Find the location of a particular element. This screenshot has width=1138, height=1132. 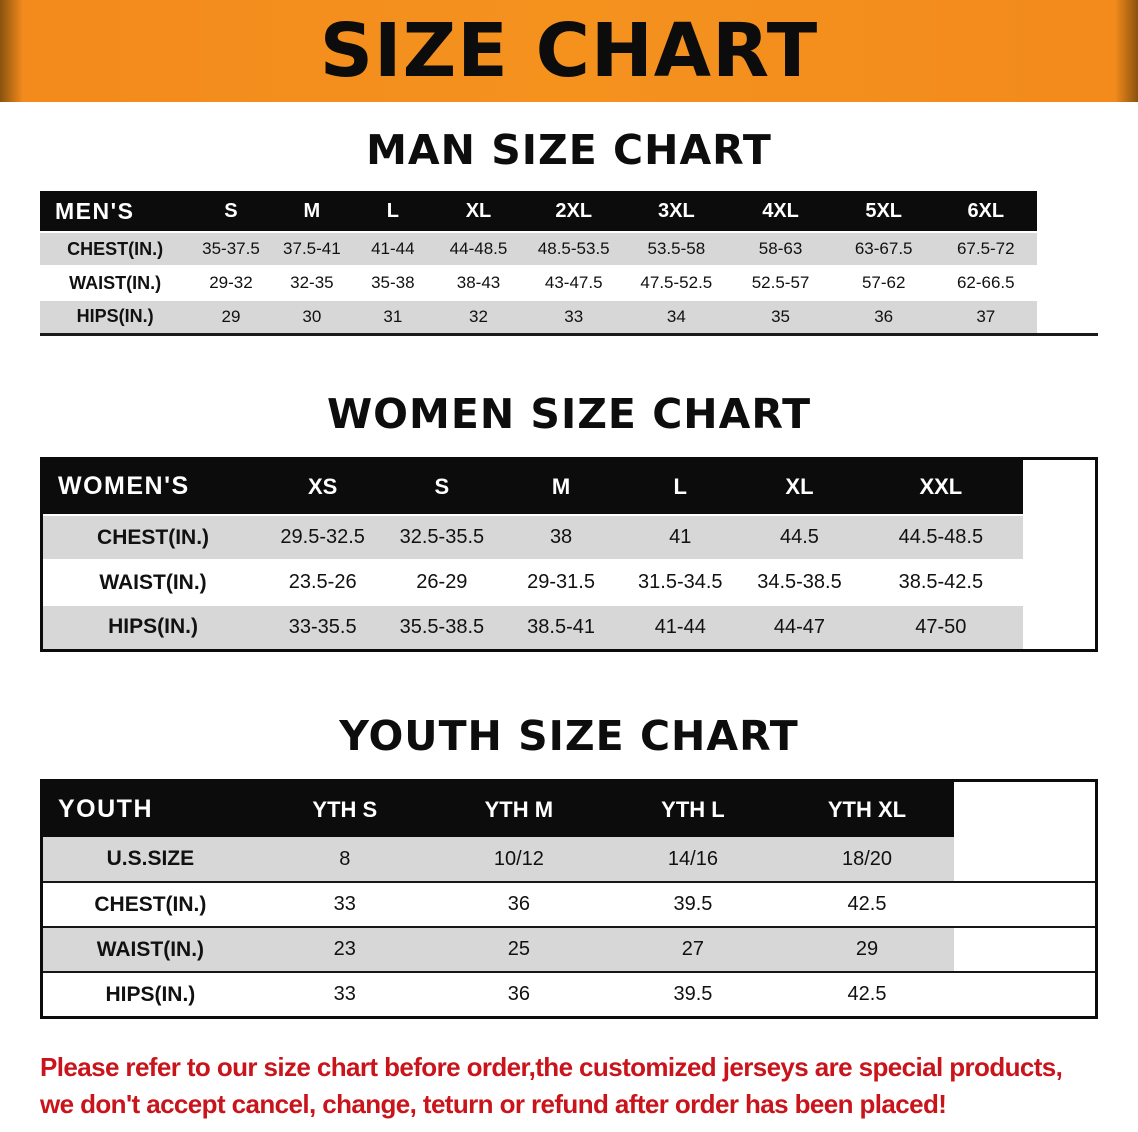

size-value-cell: 35.5-38.5 is located at coordinates (442, 626).